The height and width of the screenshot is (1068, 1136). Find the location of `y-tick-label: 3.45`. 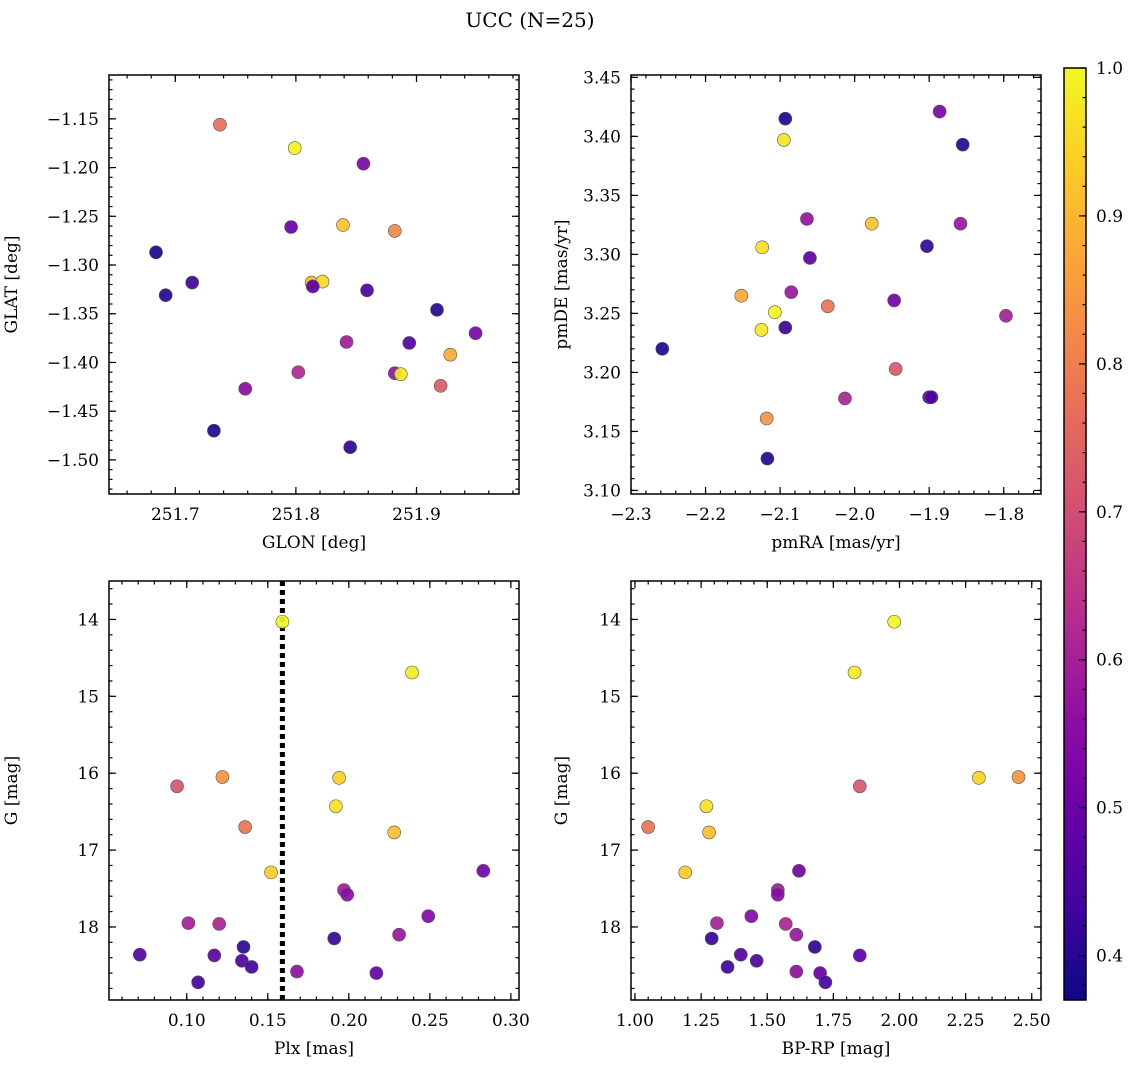

y-tick-label: 3.45 is located at coordinates (602, 78).